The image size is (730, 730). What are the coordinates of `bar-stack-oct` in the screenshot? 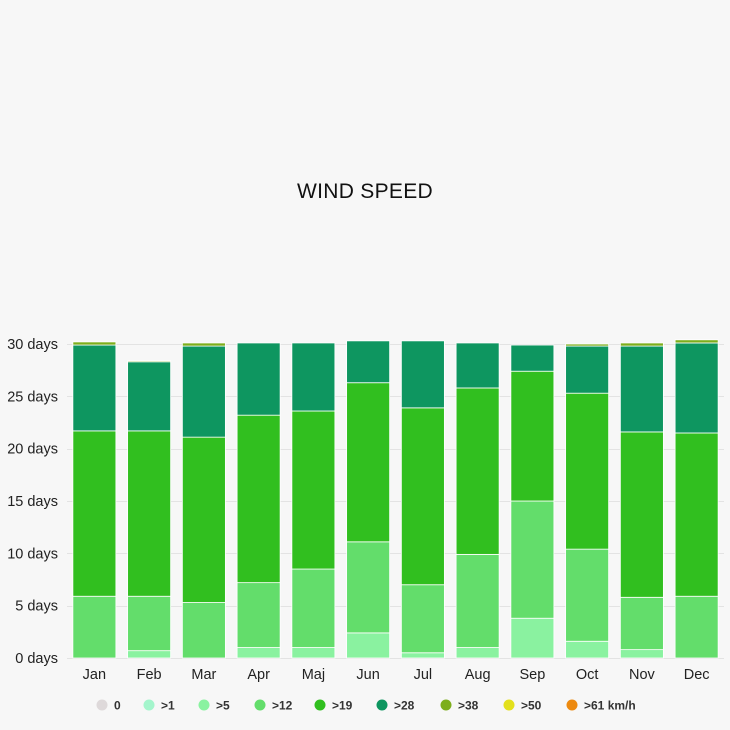 It's located at (587, 501).